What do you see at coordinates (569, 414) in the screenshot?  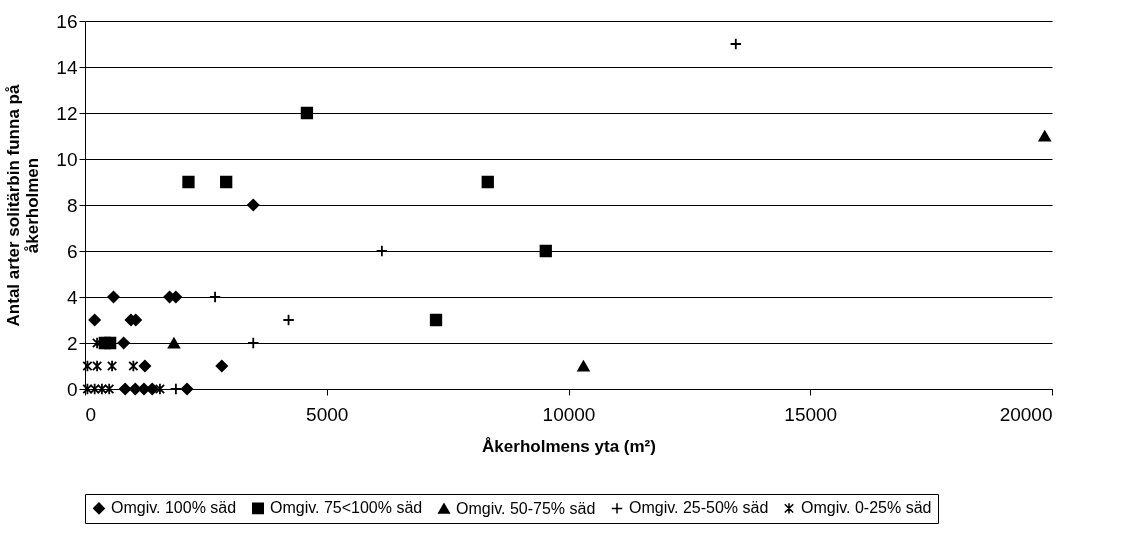 I see `x-tick-label: 10000` at bounding box center [569, 414].